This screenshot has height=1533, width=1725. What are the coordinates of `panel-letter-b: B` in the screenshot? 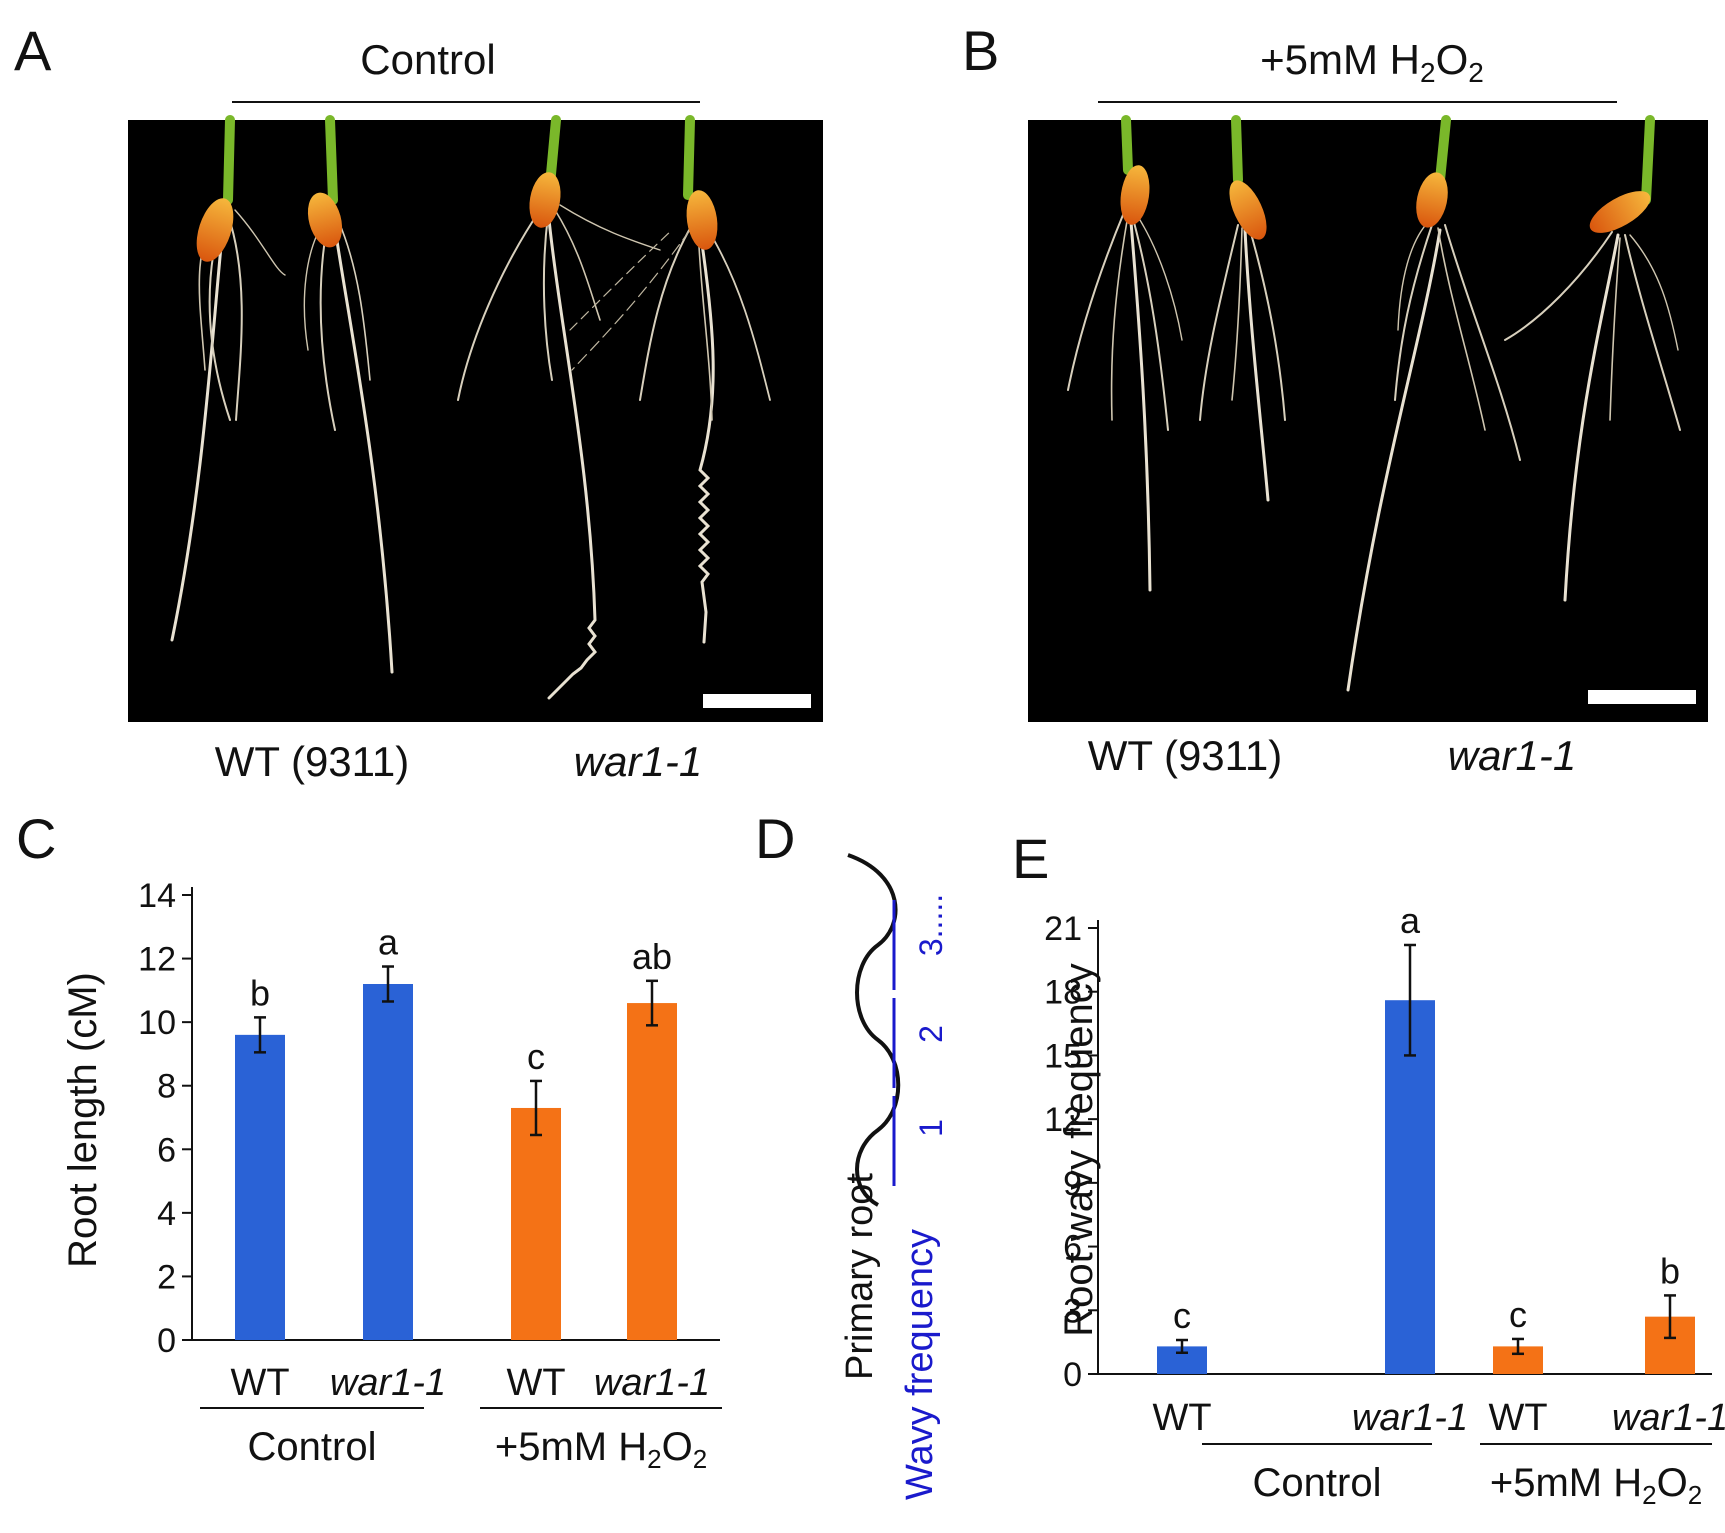 It's located at (980, 50).